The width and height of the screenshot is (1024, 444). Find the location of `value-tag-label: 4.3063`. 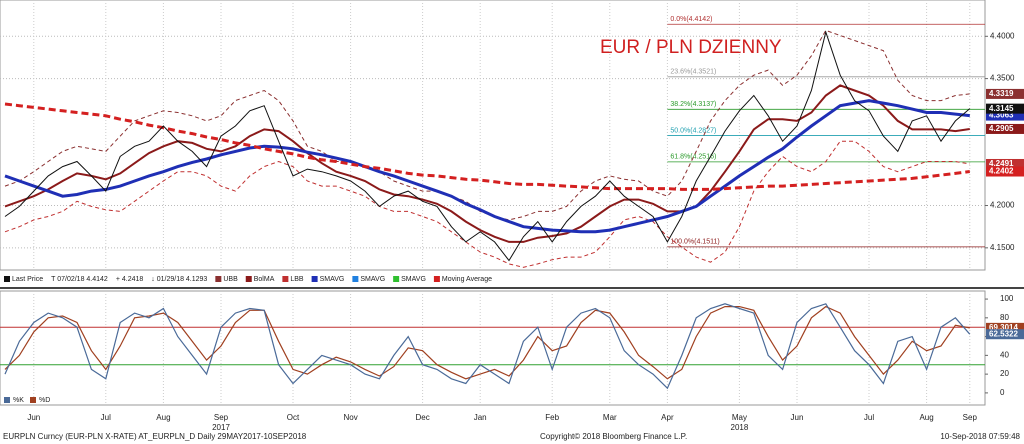

value-tag-label: 4.3063 is located at coordinates (1001, 115).